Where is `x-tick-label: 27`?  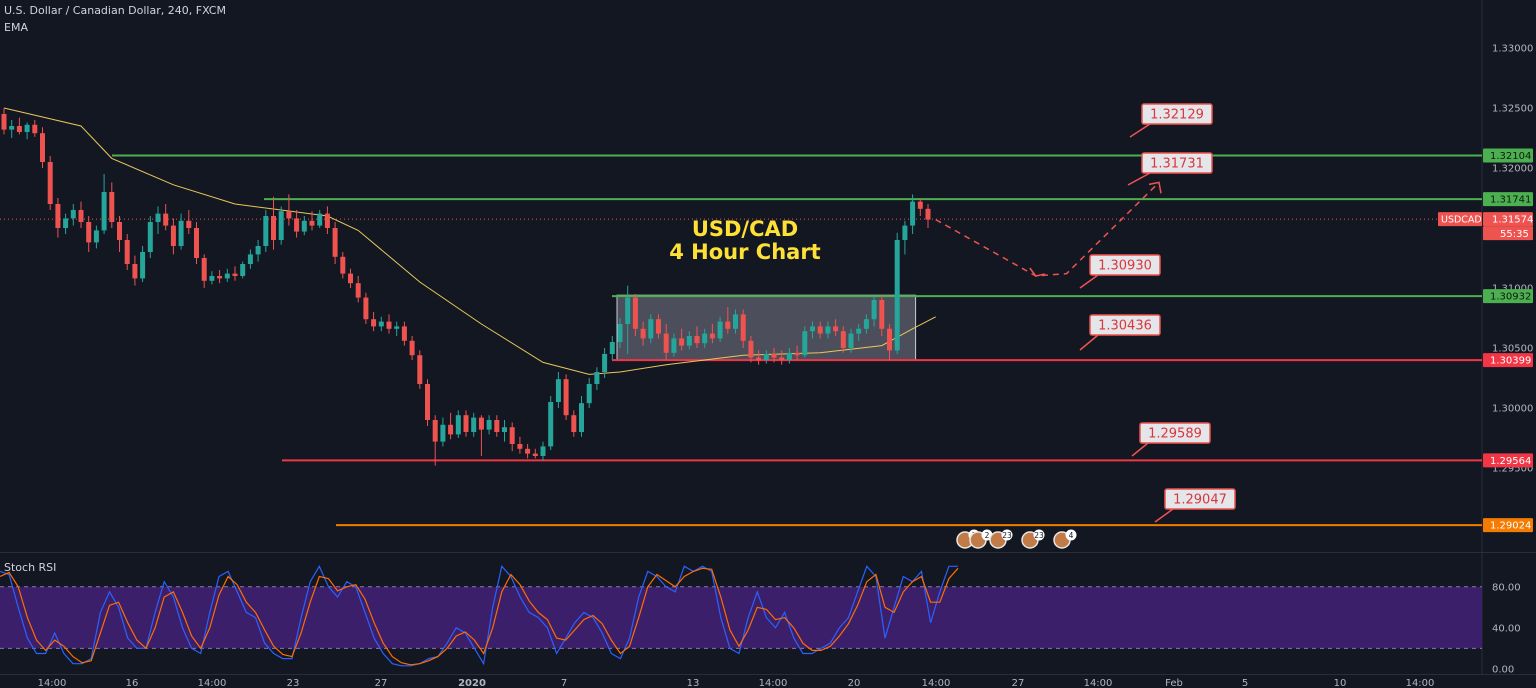
x-tick-label: 27 is located at coordinates (381, 683).